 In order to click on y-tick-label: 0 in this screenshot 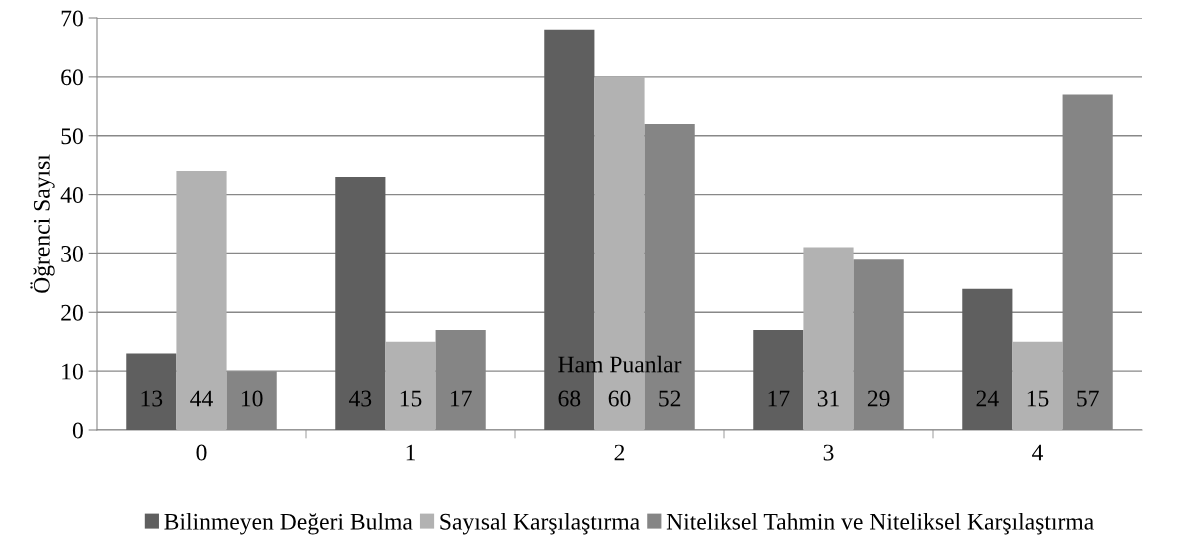, I will do `click(77, 430)`.